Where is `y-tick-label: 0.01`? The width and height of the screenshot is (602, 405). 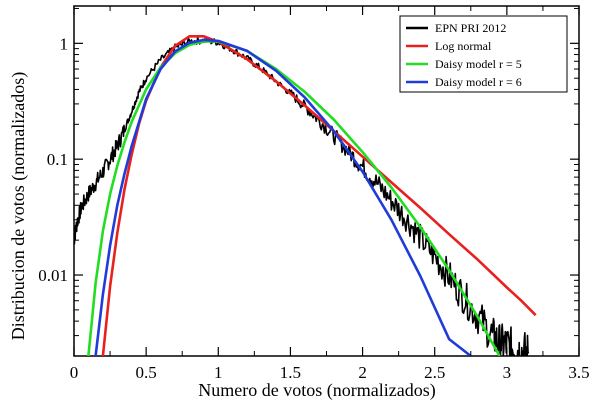
y-tick-label: 0.01 is located at coordinates (53, 275).